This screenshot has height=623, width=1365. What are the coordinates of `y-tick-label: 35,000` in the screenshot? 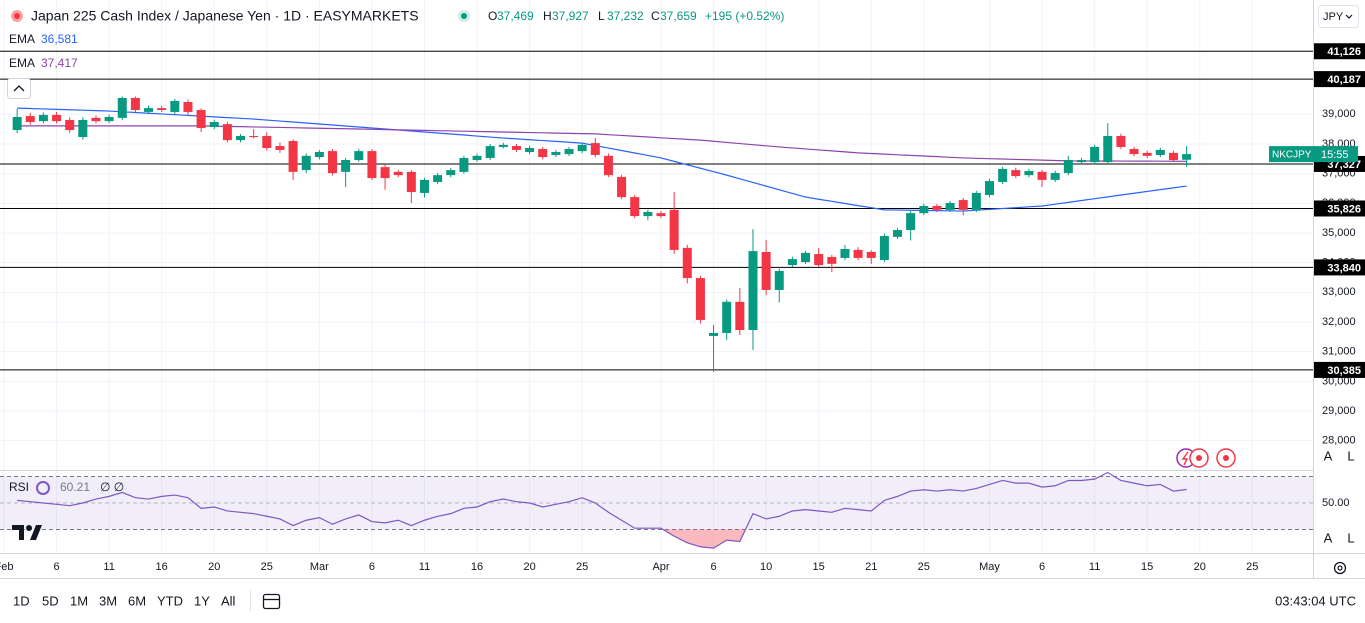 It's located at (1339, 233).